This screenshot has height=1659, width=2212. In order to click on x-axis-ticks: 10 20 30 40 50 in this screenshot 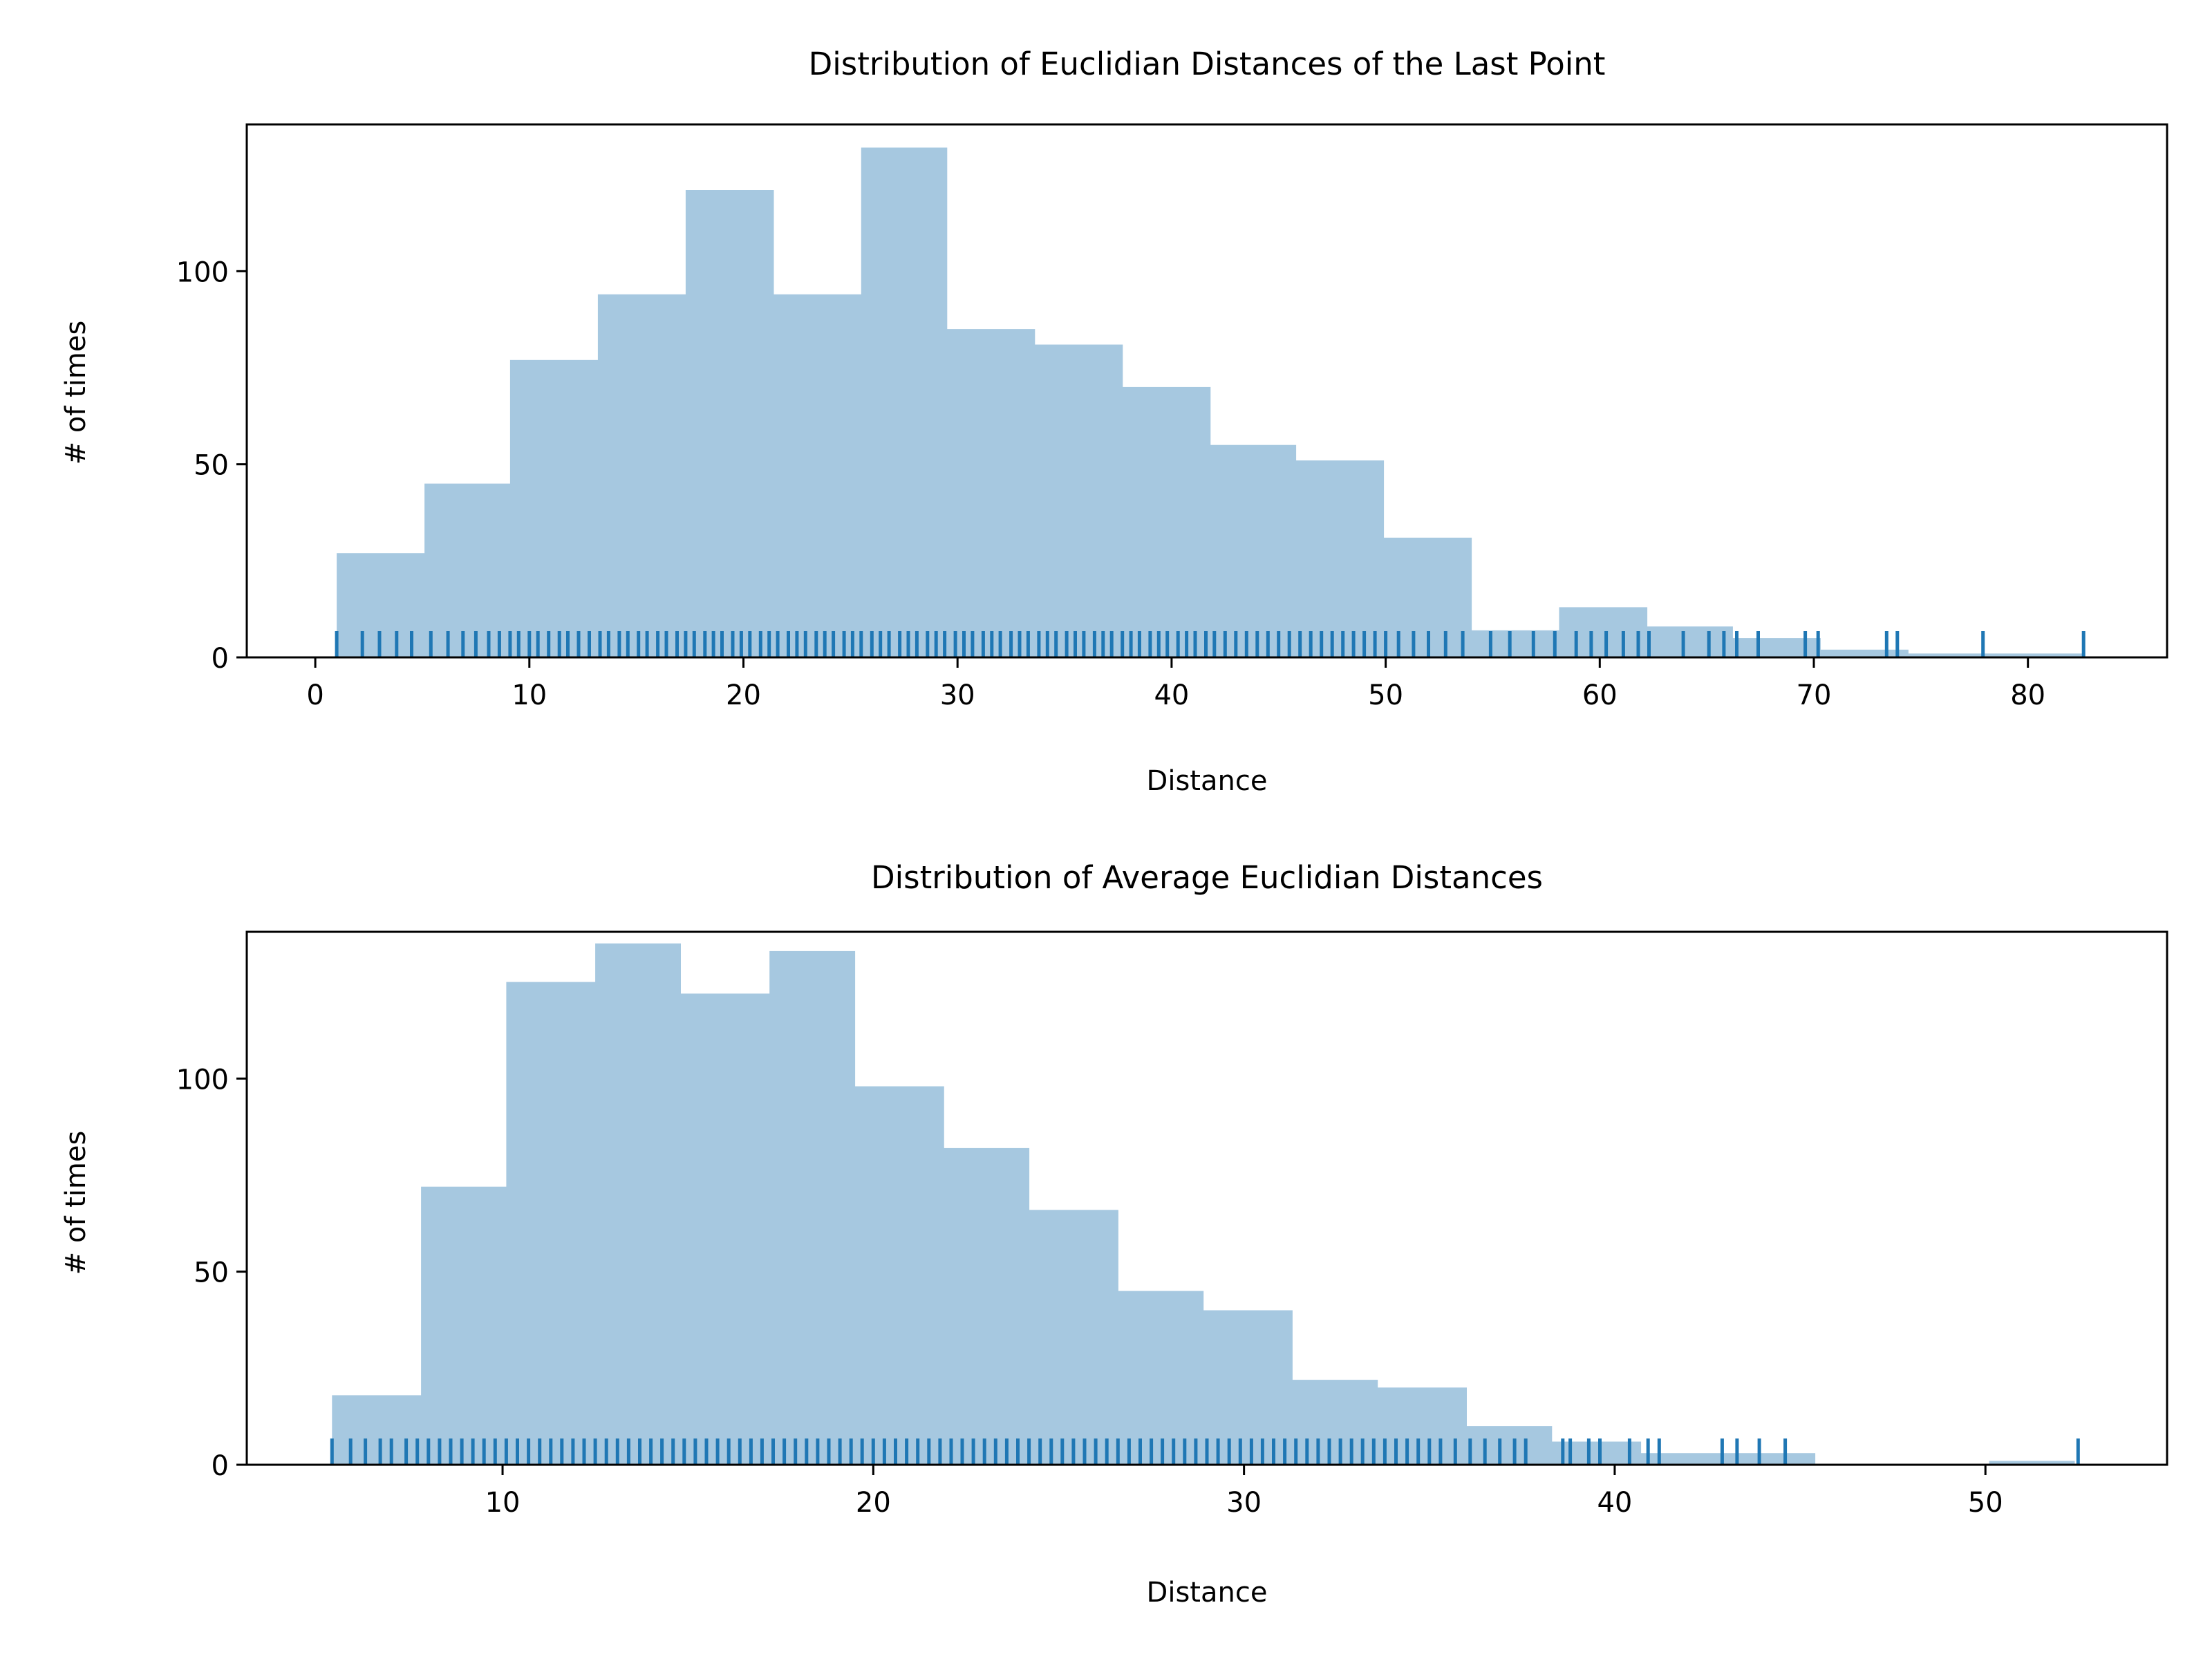, I will do `click(1244, 1492)`.